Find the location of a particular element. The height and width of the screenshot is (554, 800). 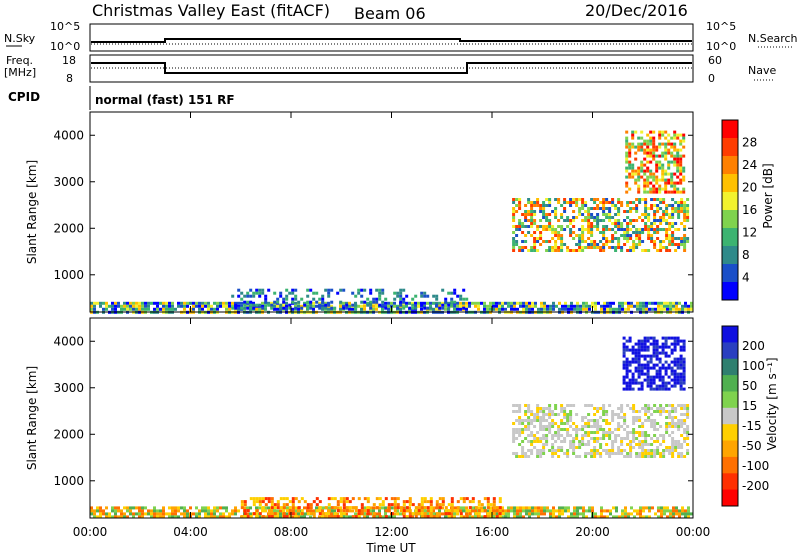

nsky-frame is located at coordinates (391, 37).